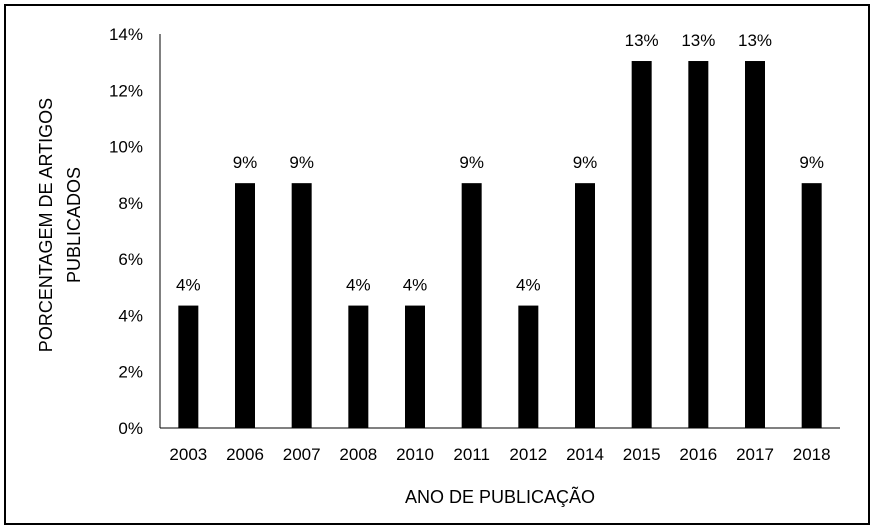 The image size is (878, 531). I want to click on y-tick-label: 2%, so click(130, 372).